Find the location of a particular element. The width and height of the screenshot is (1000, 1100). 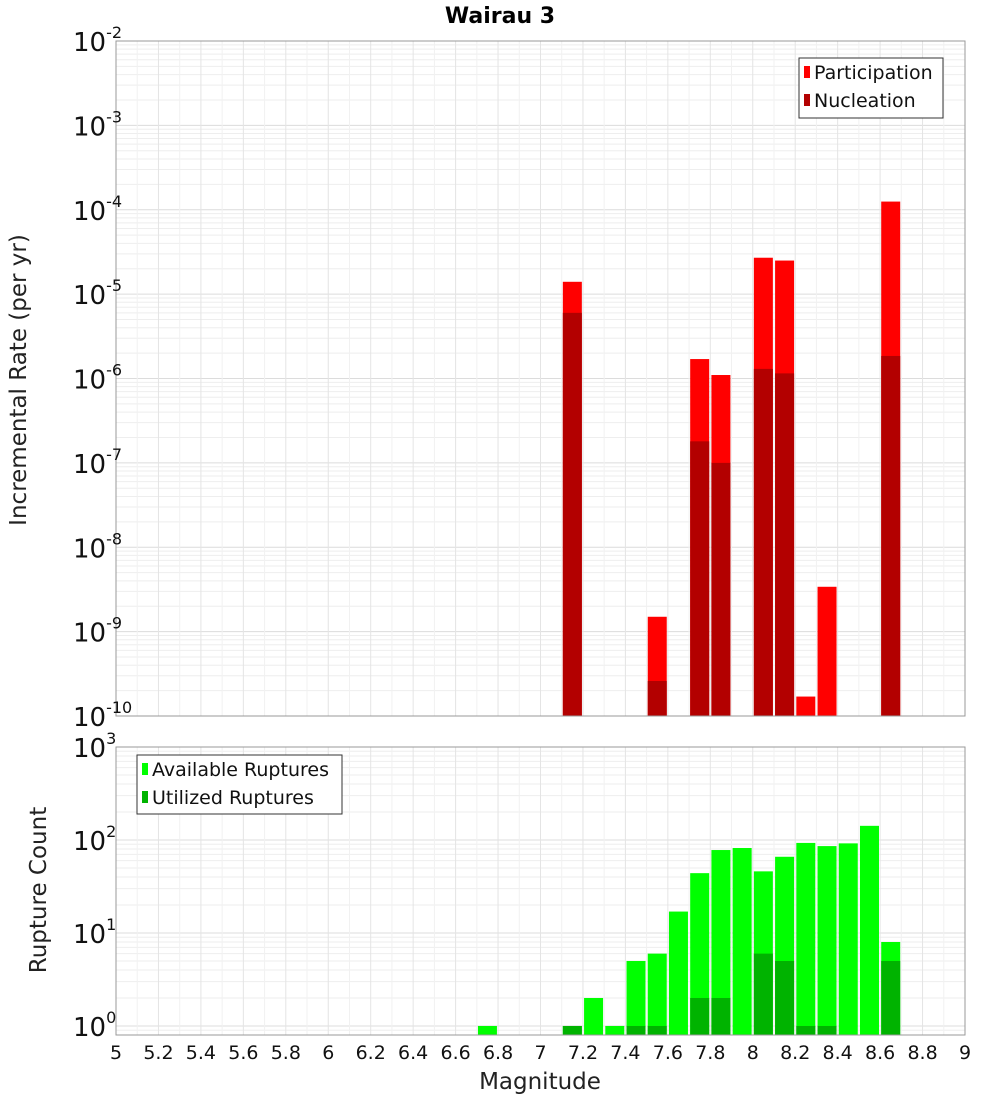

count-y-ticks: 10⁰ 10¹ 10² 10³ is located at coordinates (94, 886).